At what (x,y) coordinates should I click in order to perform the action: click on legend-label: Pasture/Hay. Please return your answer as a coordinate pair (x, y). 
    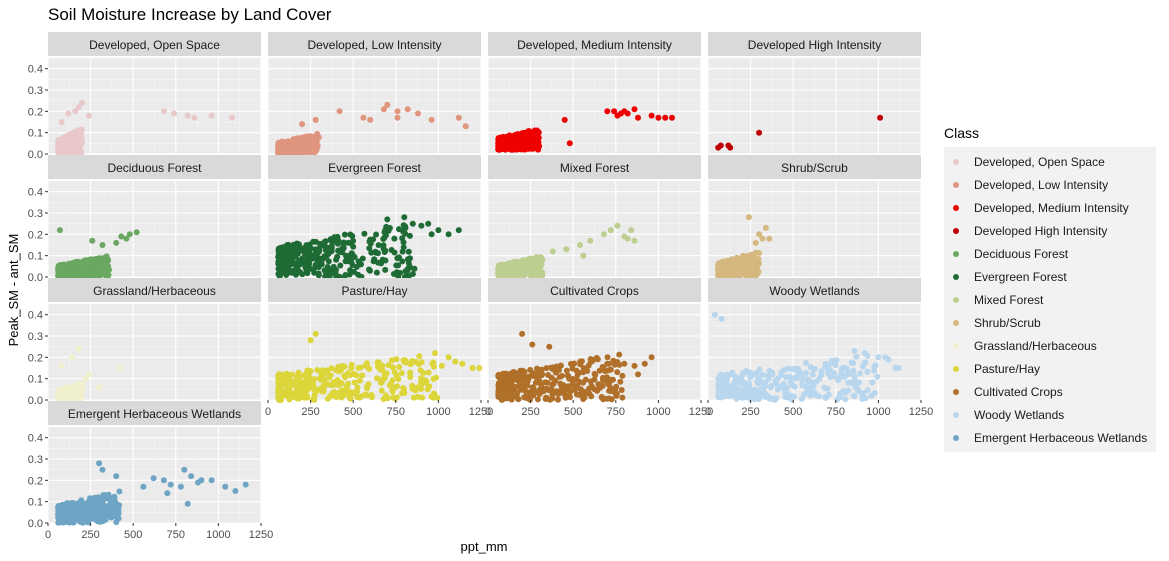
    Looking at the image, I should click on (1007, 368).